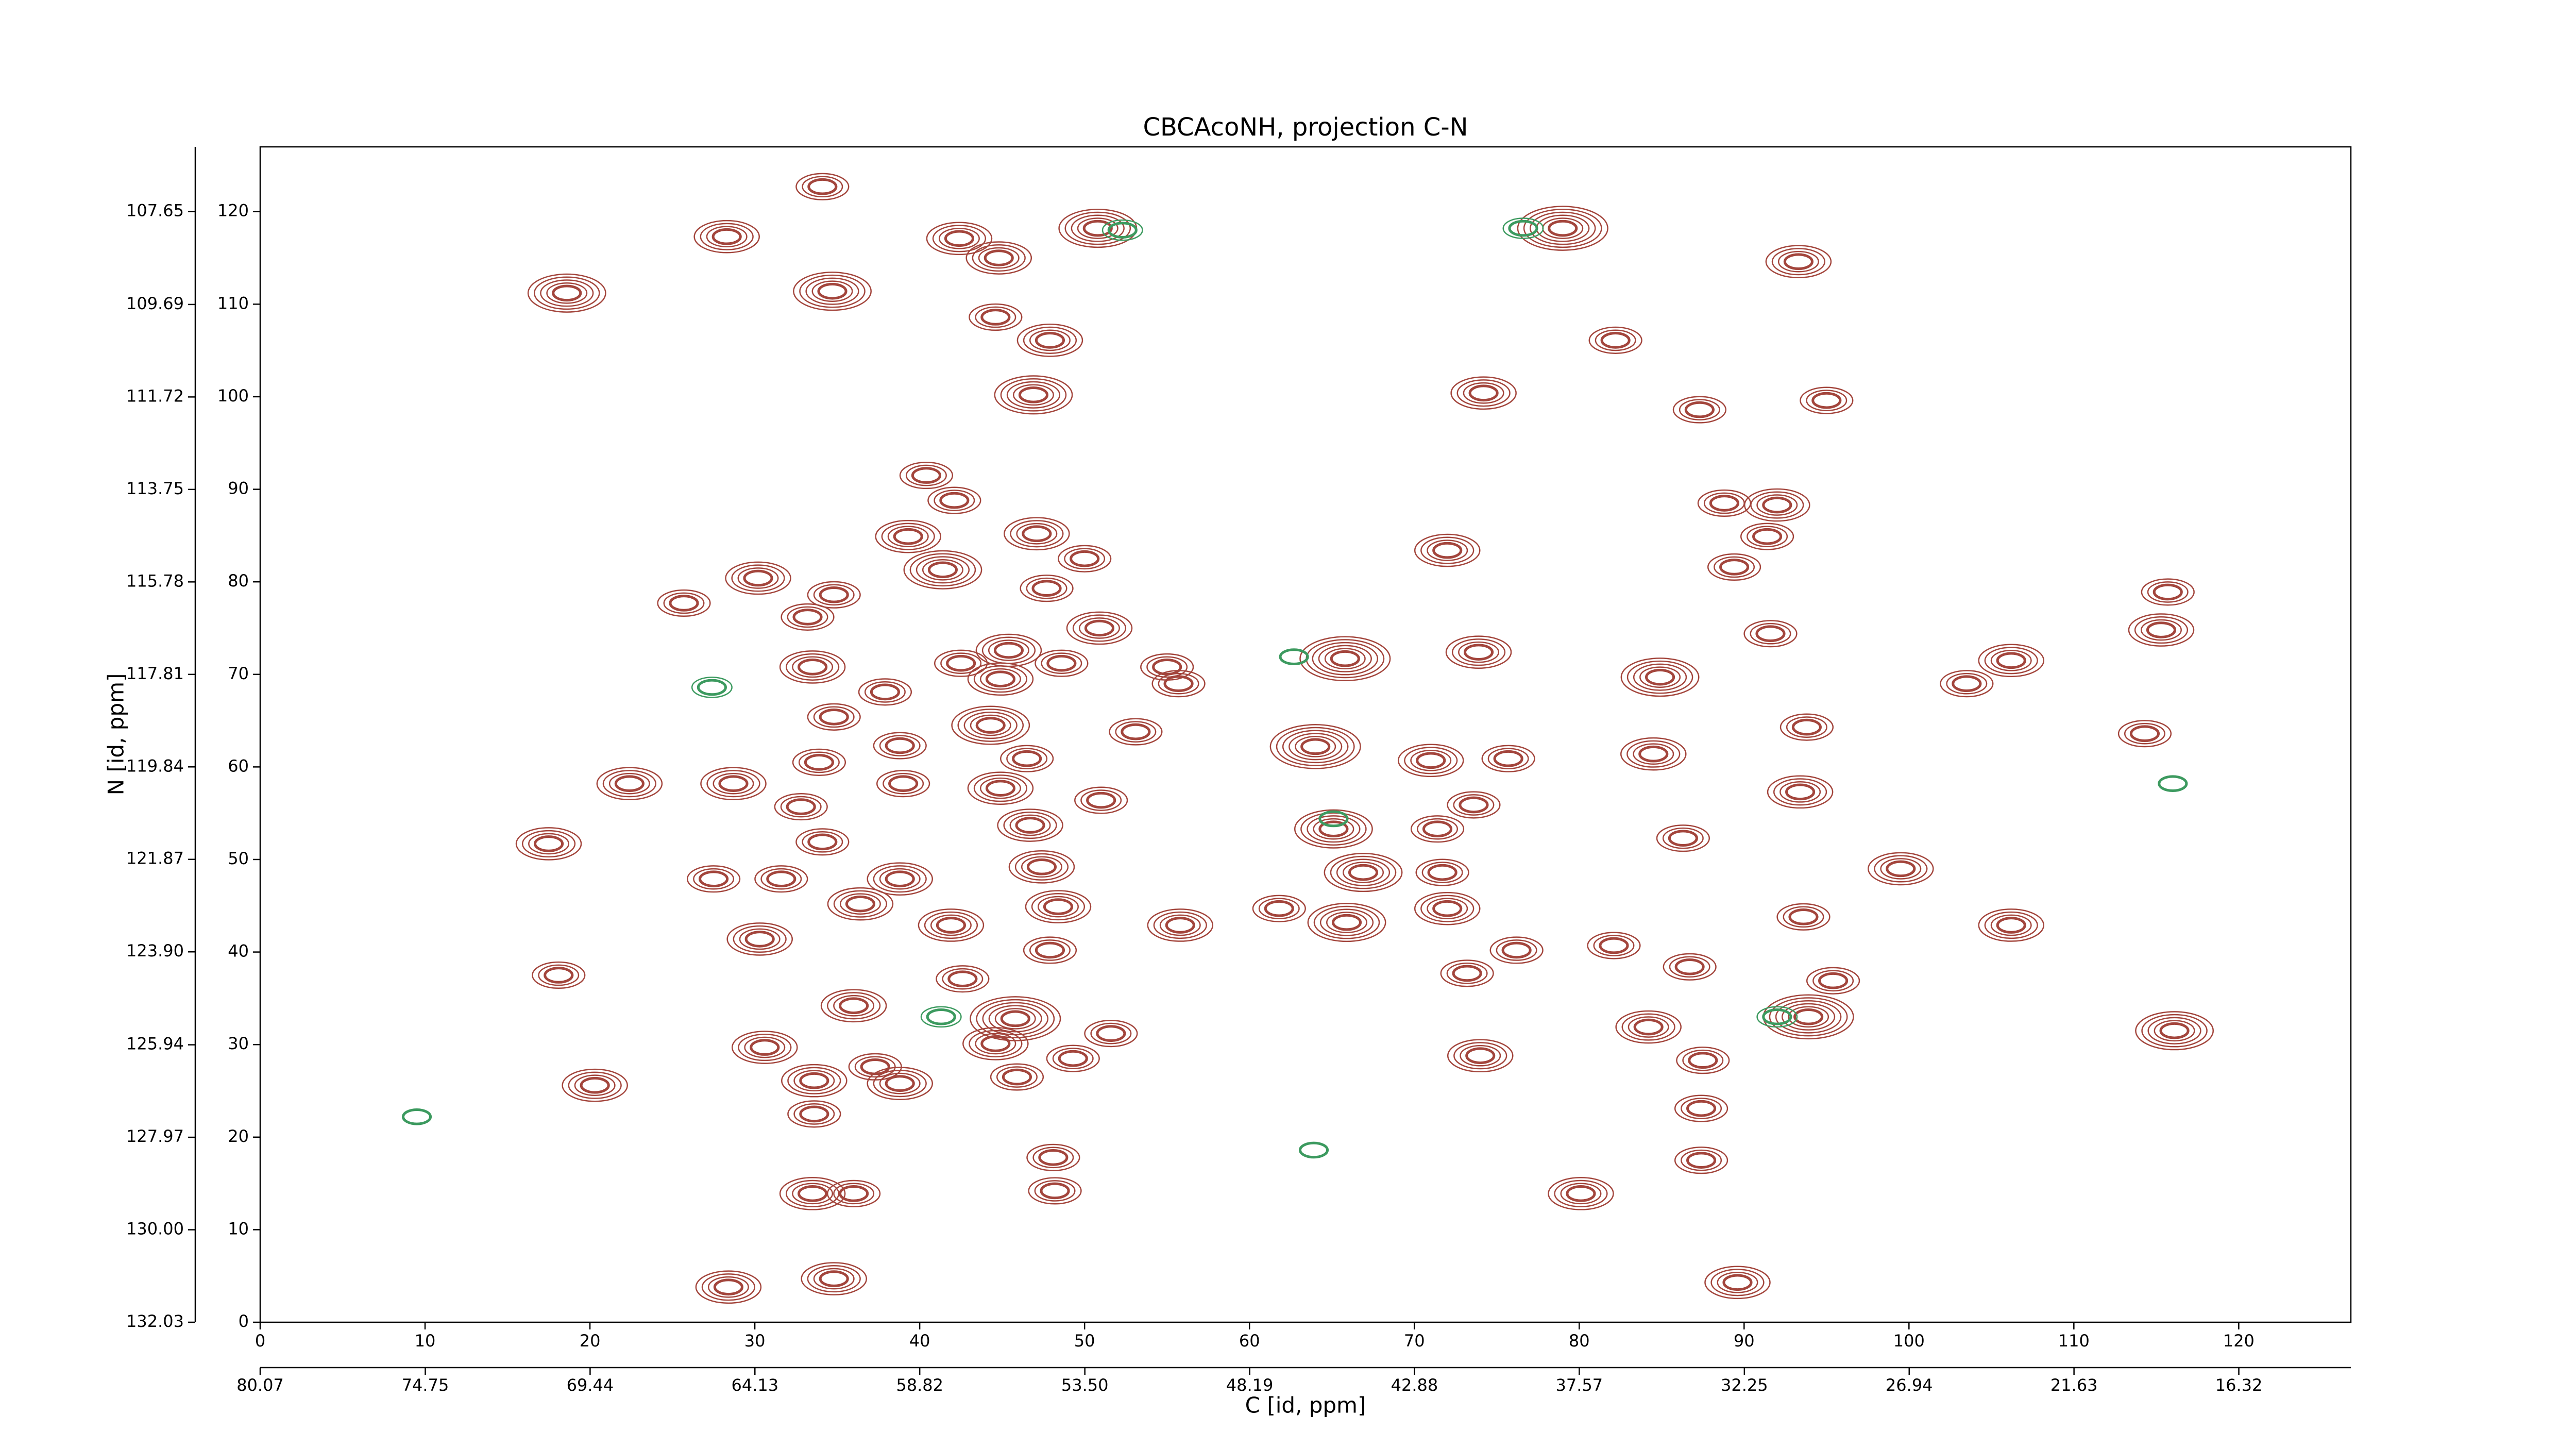 Image resolution: width=2576 pixels, height=1449 pixels. I want to click on y-tick-label: 0, so click(244, 1321).